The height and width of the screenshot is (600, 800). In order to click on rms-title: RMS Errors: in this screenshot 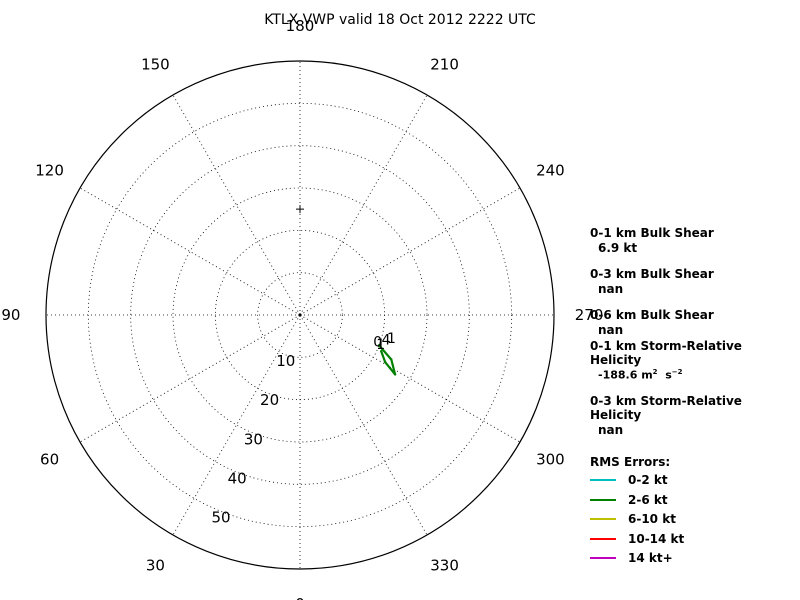, I will do `click(630, 461)`.